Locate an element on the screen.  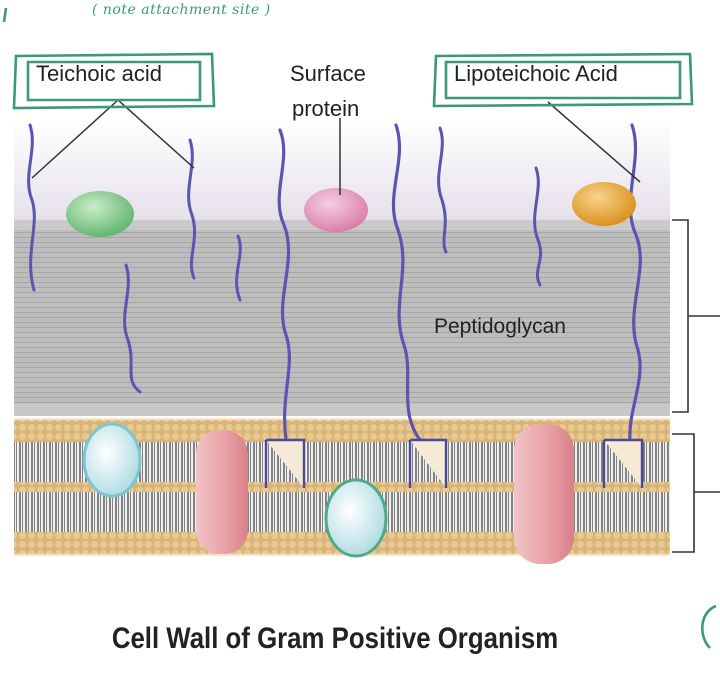
peptidoglycan-bracket is located at coordinates (680, 316).